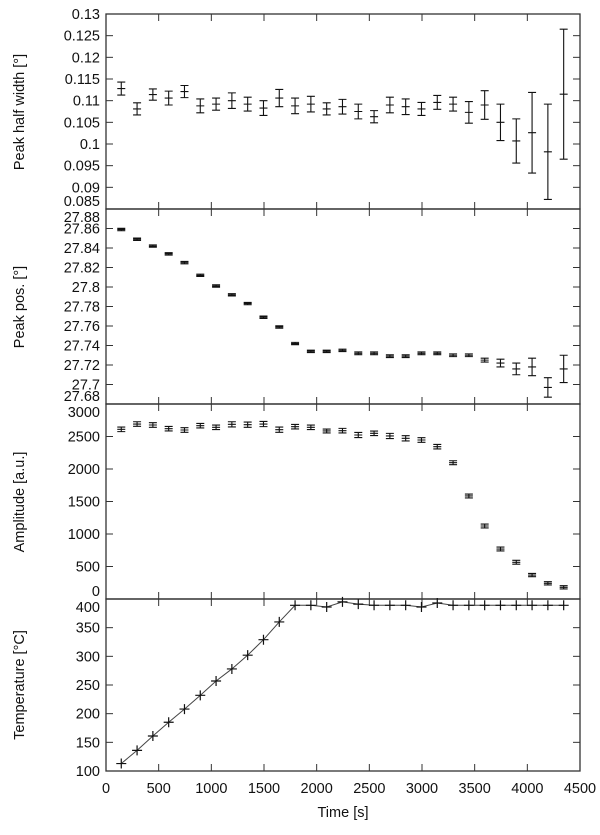  What do you see at coordinates (82, 249) in the screenshot?
I see `y-tick-label: 27.84` at bounding box center [82, 249].